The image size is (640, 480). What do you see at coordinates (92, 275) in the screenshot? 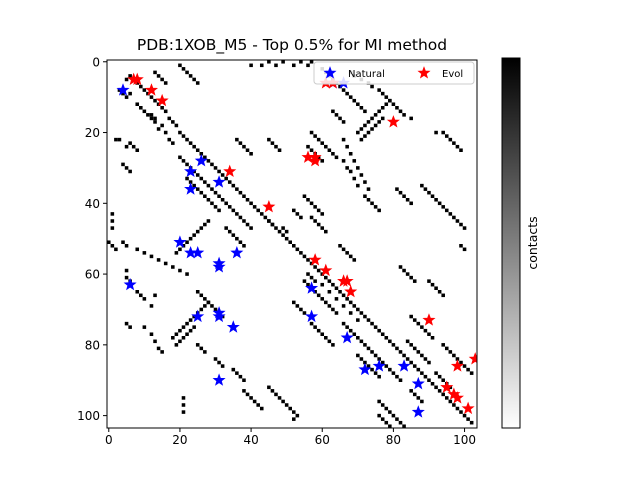
I see `y-tick-label: 60` at bounding box center [92, 275].